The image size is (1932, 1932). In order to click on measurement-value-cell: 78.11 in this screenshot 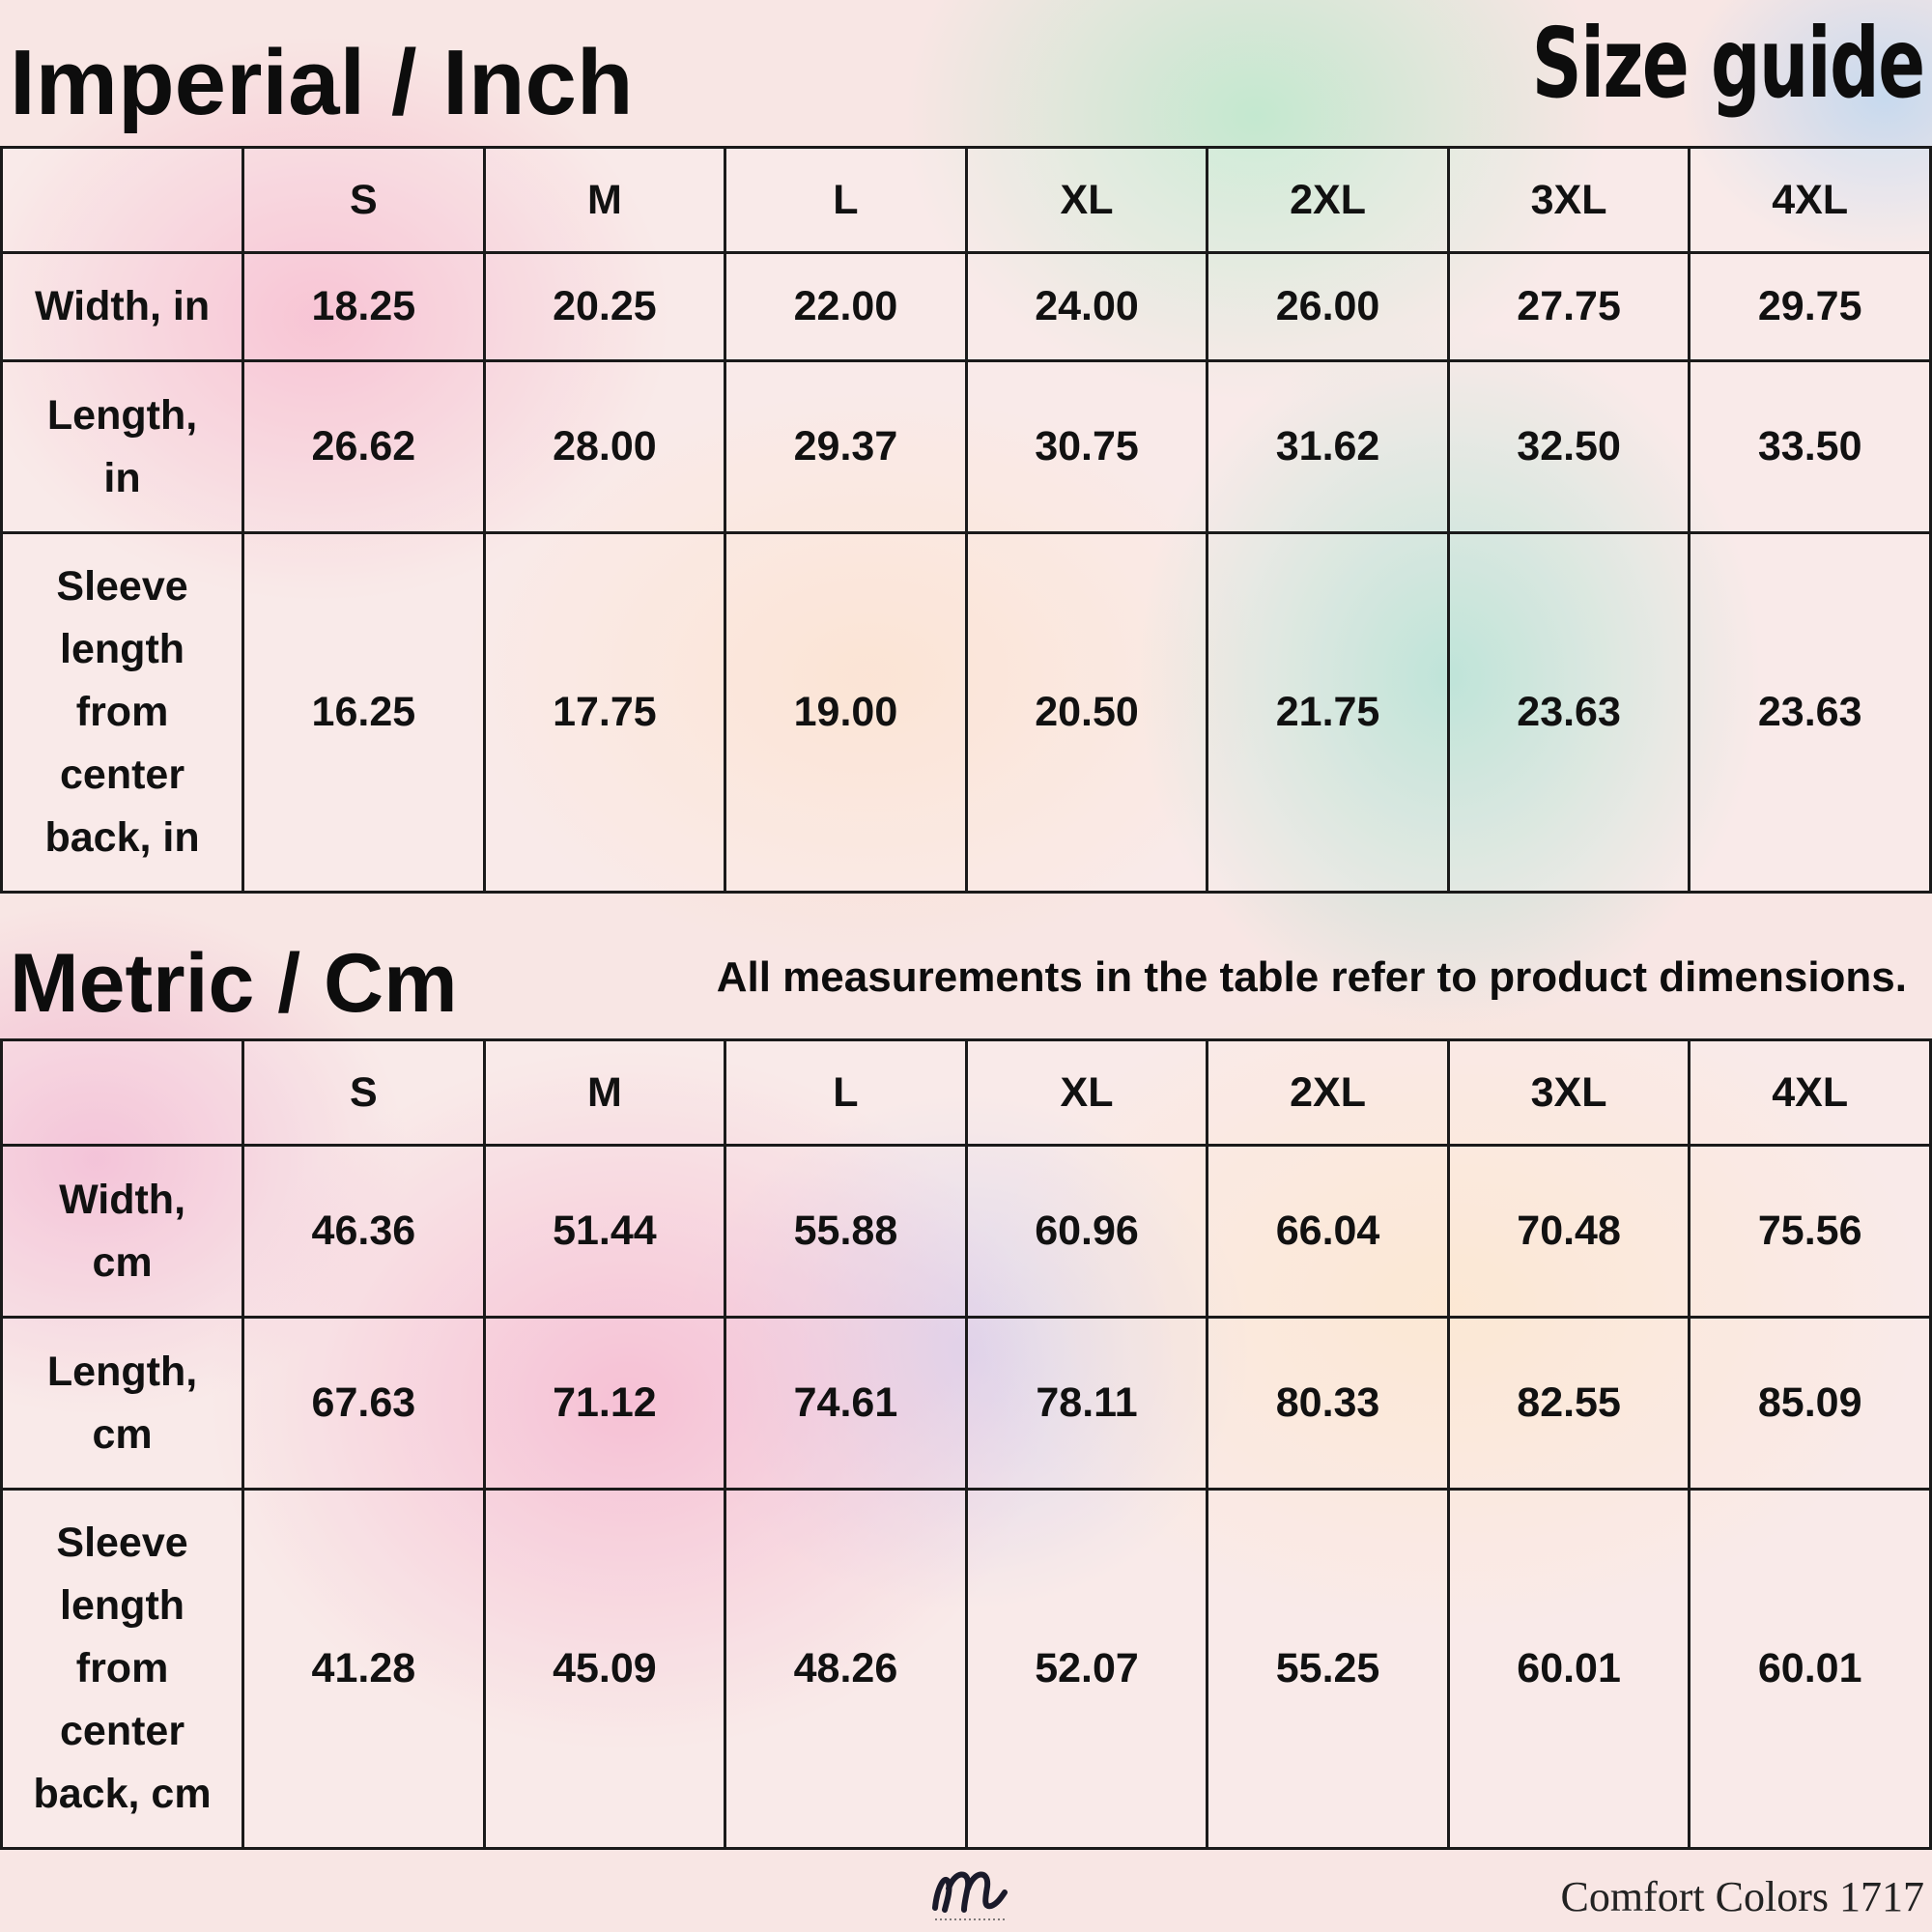, I will do `click(1086, 1403)`.